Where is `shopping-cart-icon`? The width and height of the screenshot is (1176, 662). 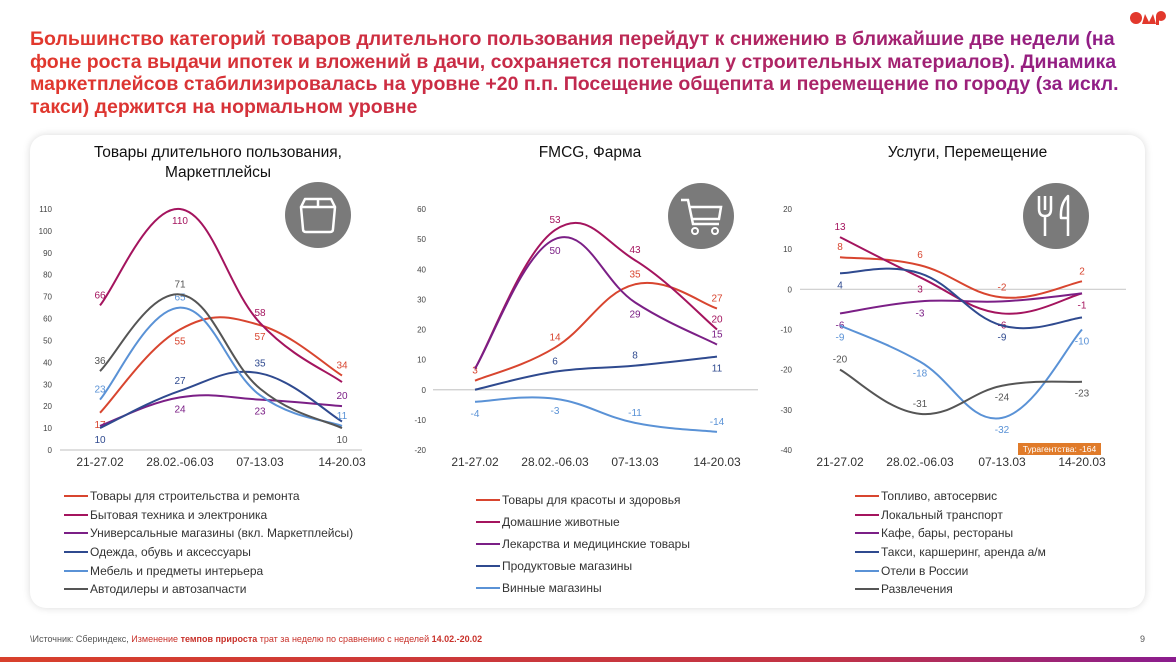
shopping-cart-icon is located at coordinates (701, 216).